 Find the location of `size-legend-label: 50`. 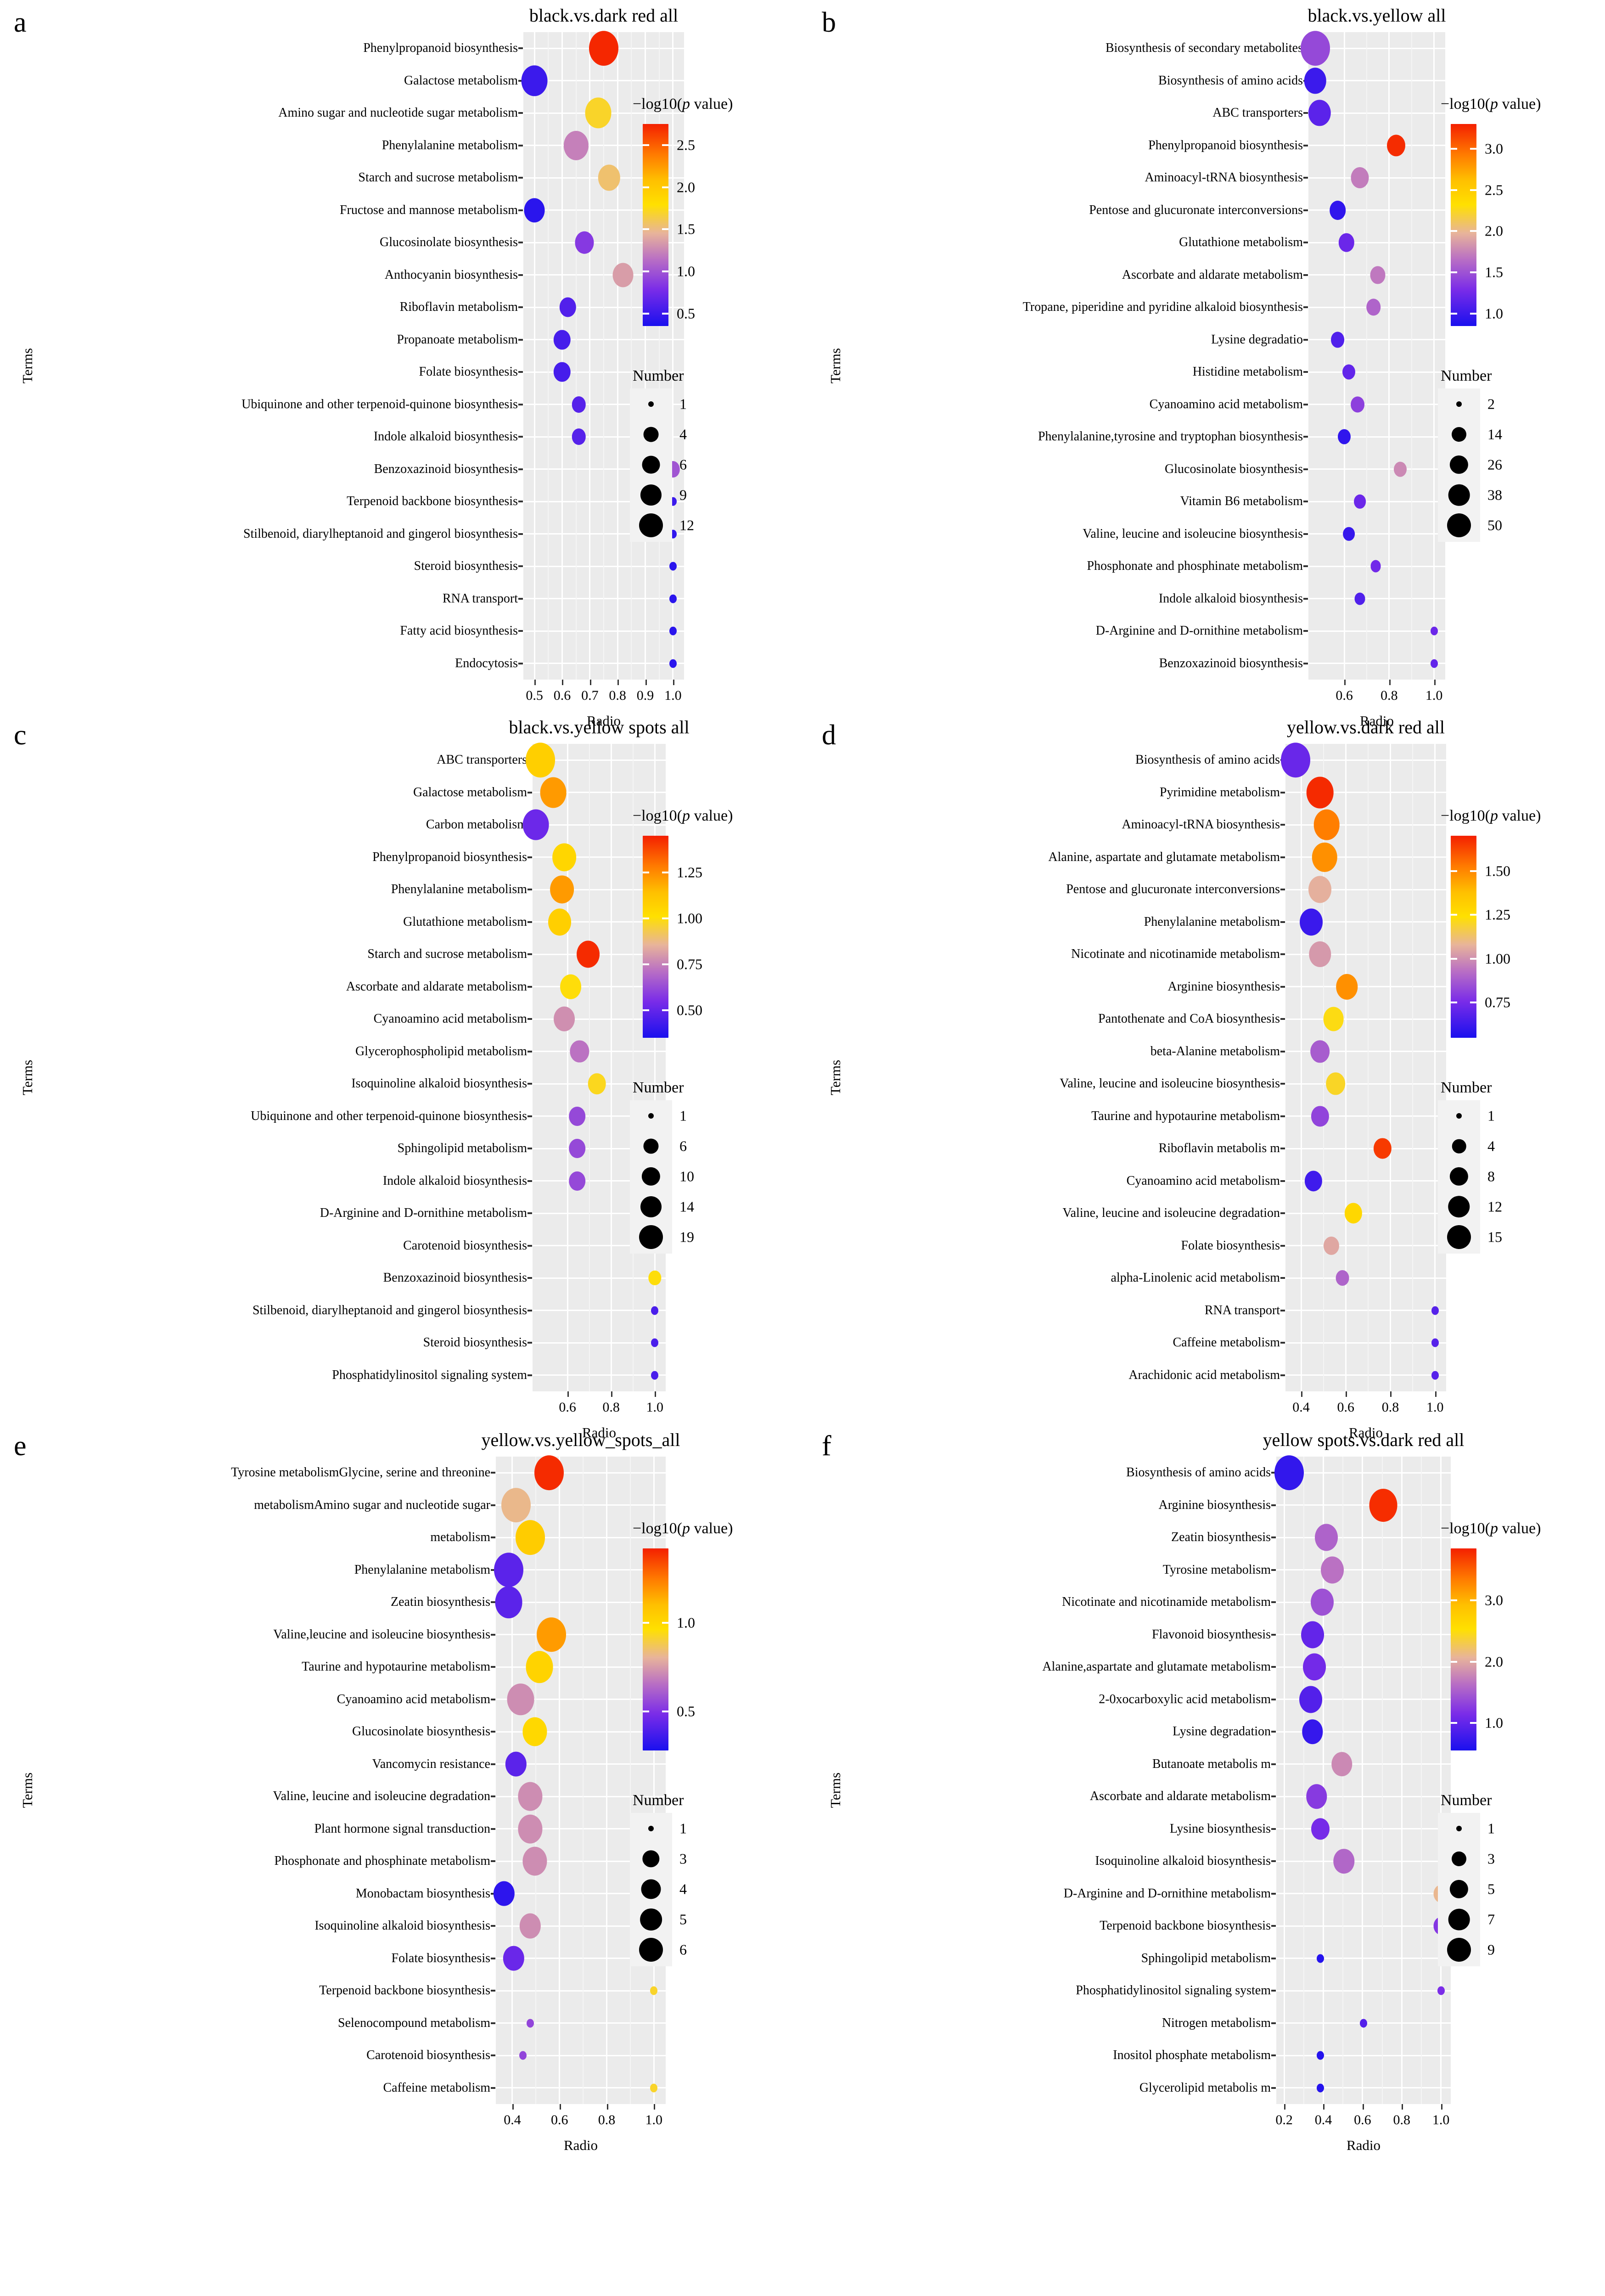

size-legend-label: 50 is located at coordinates (1494, 525).